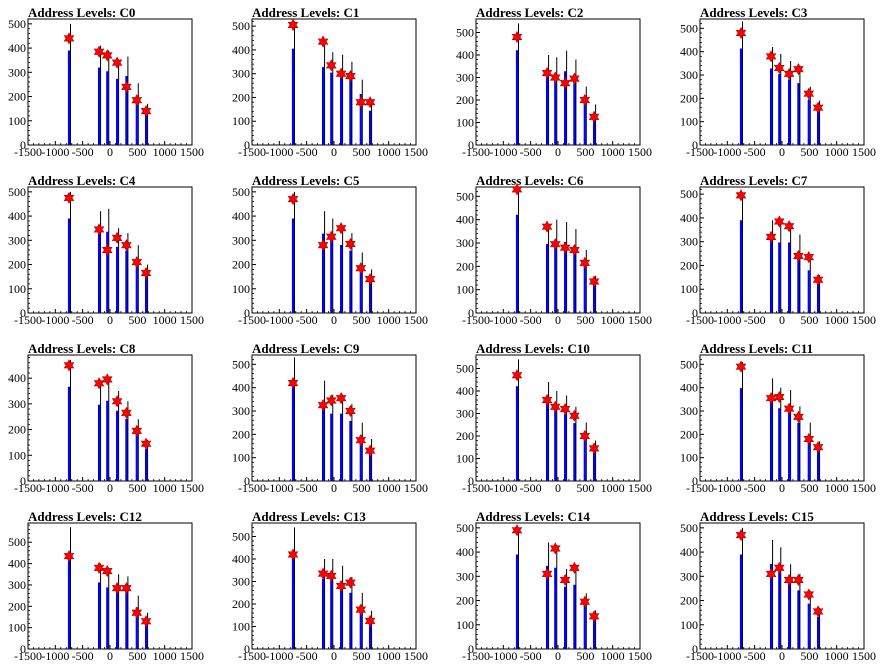 This screenshot has height=672, width=896. I want to click on x-tick-label: 500, so click(809, 656).